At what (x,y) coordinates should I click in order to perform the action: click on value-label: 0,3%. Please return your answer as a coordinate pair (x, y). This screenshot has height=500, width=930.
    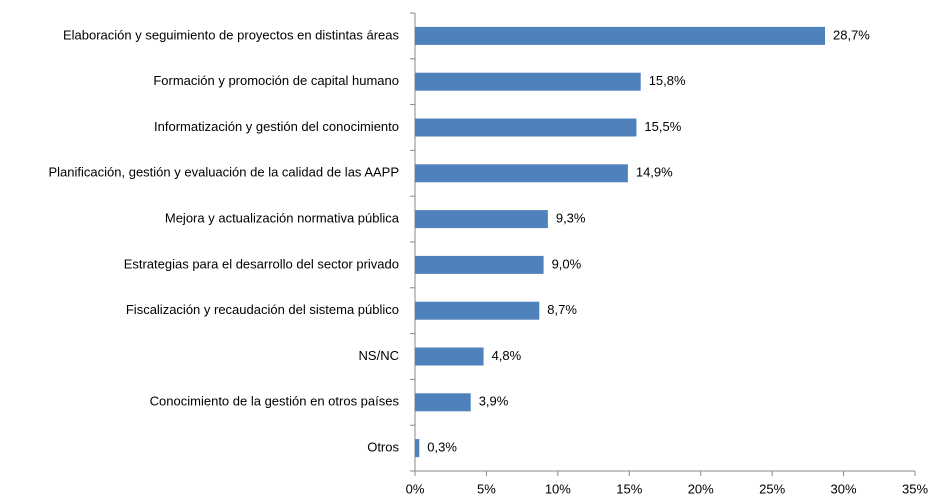
    Looking at the image, I should click on (442, 447).